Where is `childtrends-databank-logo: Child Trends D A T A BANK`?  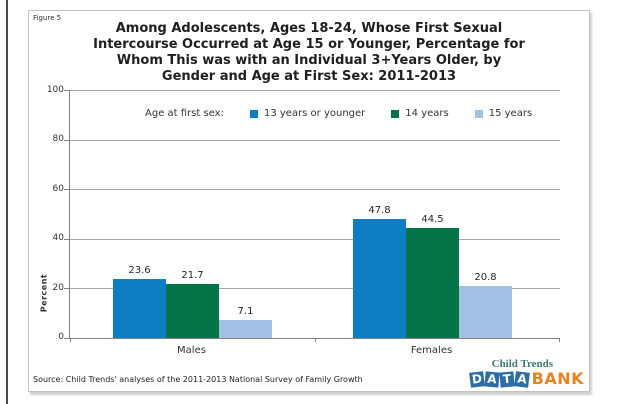
childtrends-databank-logo: Child Trends D A T A BANK is located at coordinates (526, 373).